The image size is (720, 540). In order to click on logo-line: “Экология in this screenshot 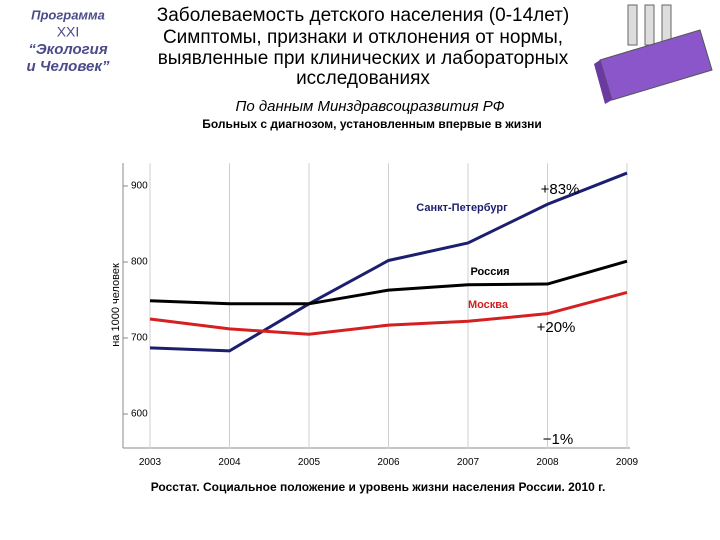, I will do `click(68, 49)`.